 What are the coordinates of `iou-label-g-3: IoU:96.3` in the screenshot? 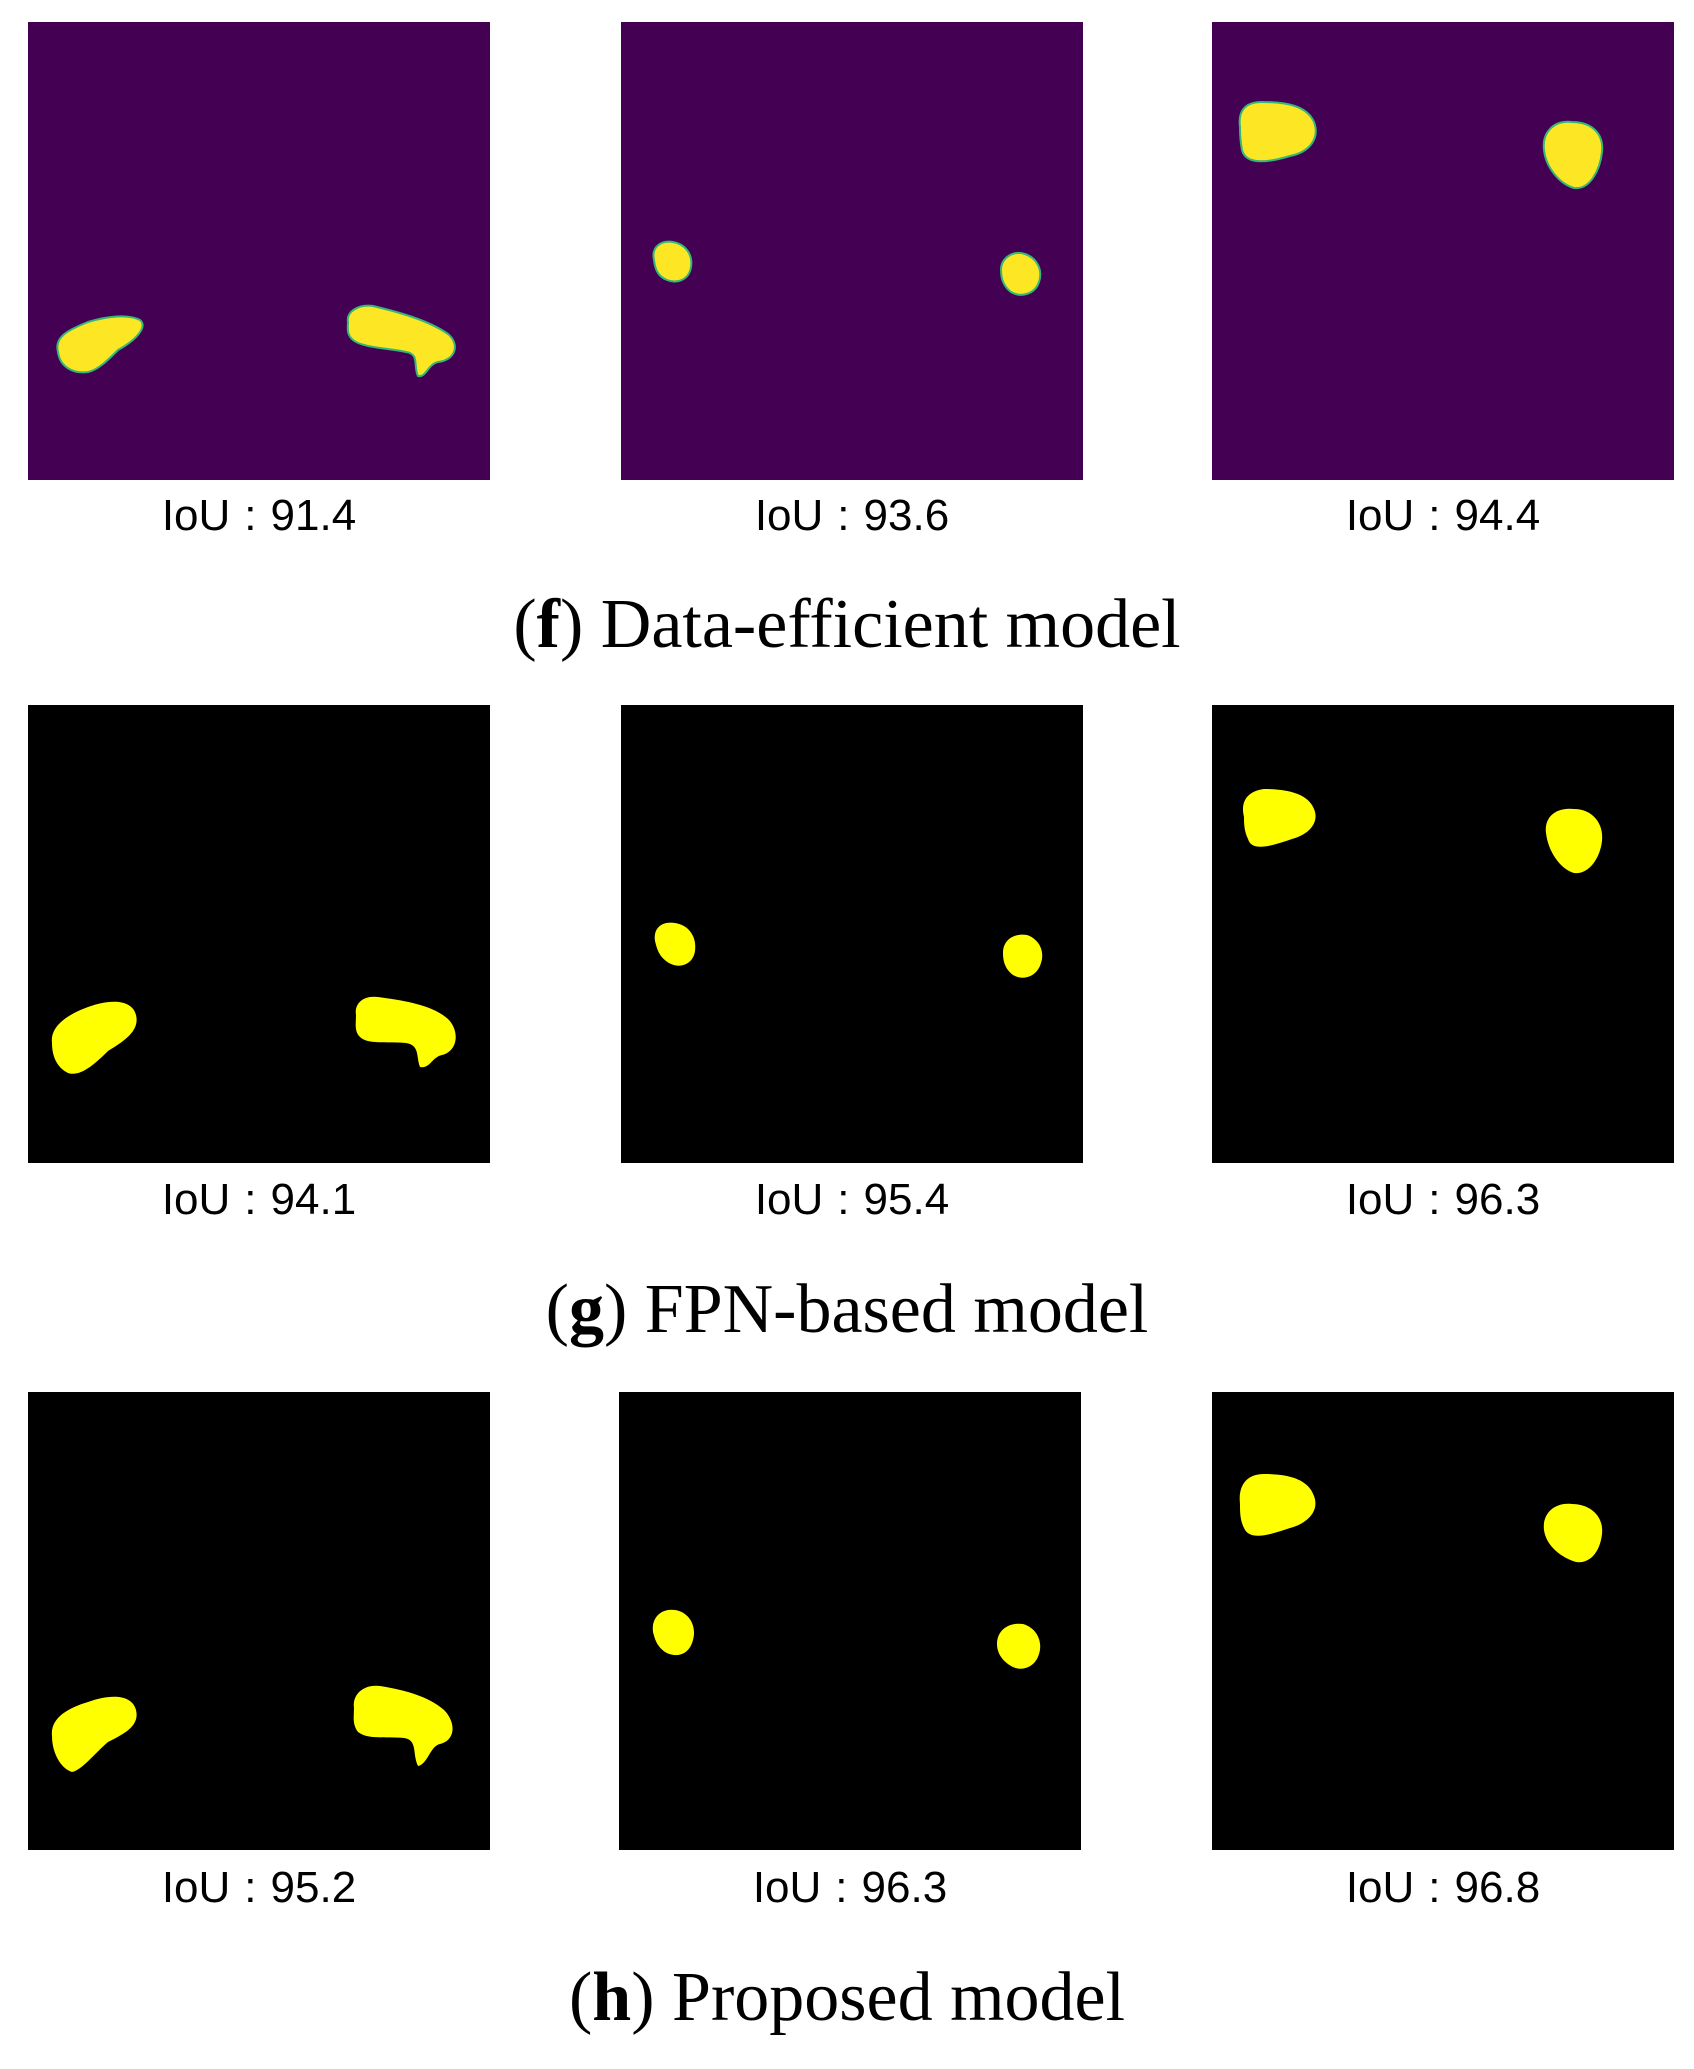 It's located at (1443, 1199).